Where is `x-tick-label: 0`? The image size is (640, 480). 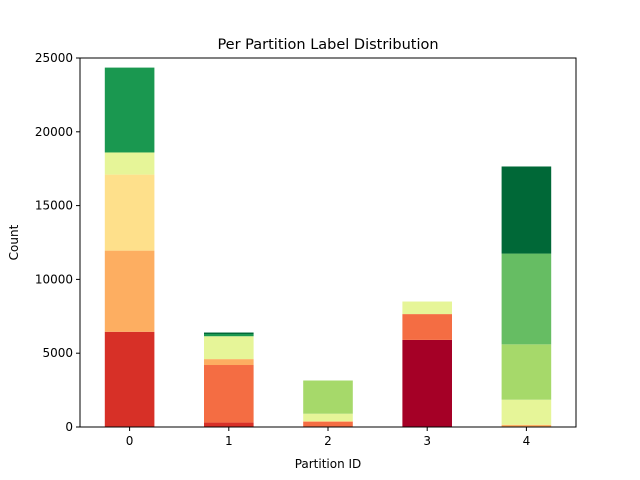 x-tick-label: 0 is located at coordinates (130, 441).